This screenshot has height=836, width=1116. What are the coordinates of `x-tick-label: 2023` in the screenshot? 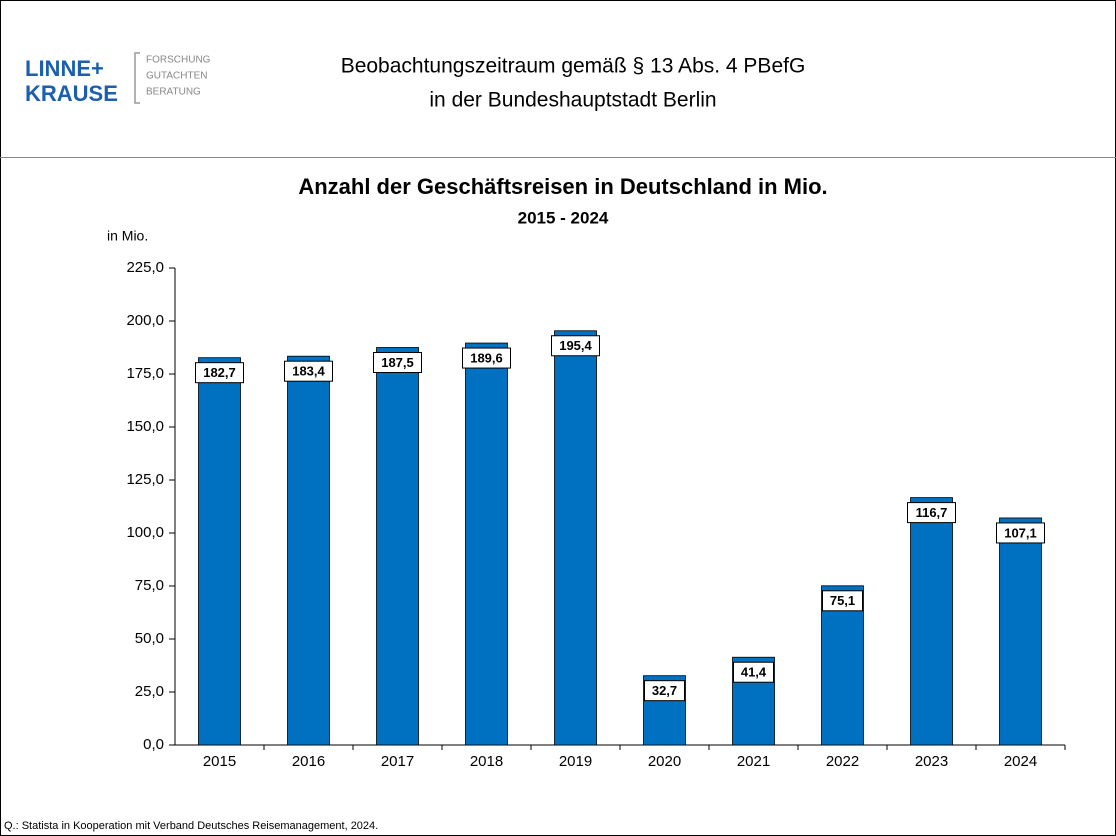 It's located at (931, 761).